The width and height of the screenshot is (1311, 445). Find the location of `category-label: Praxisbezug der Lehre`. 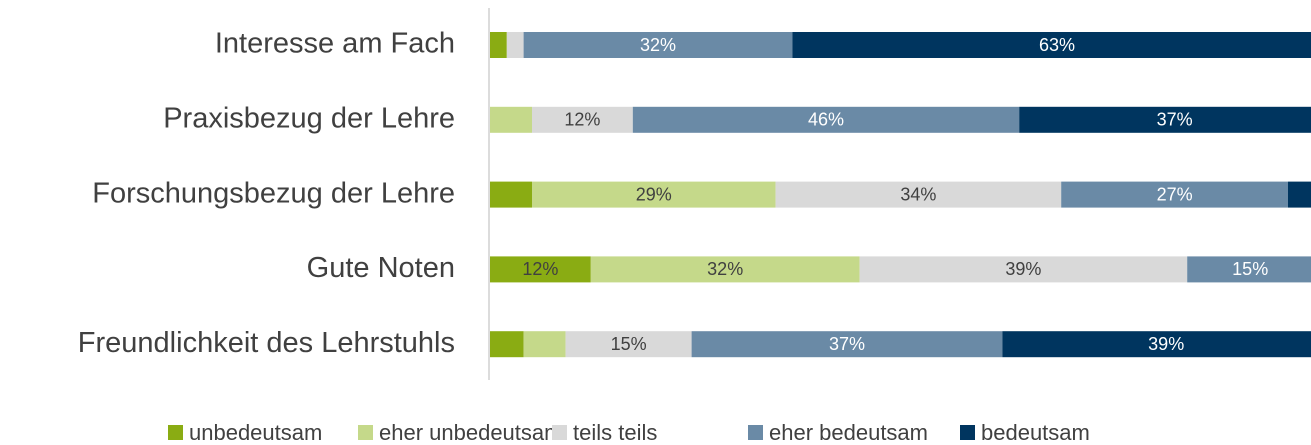

category-label: Praxisbezug der Lehre is located at coordinates (309, 118).